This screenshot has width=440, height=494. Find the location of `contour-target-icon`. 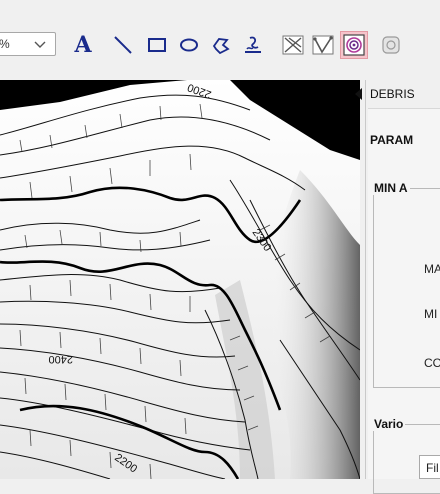

contour-target-icon is located at coordinates (354, 45).